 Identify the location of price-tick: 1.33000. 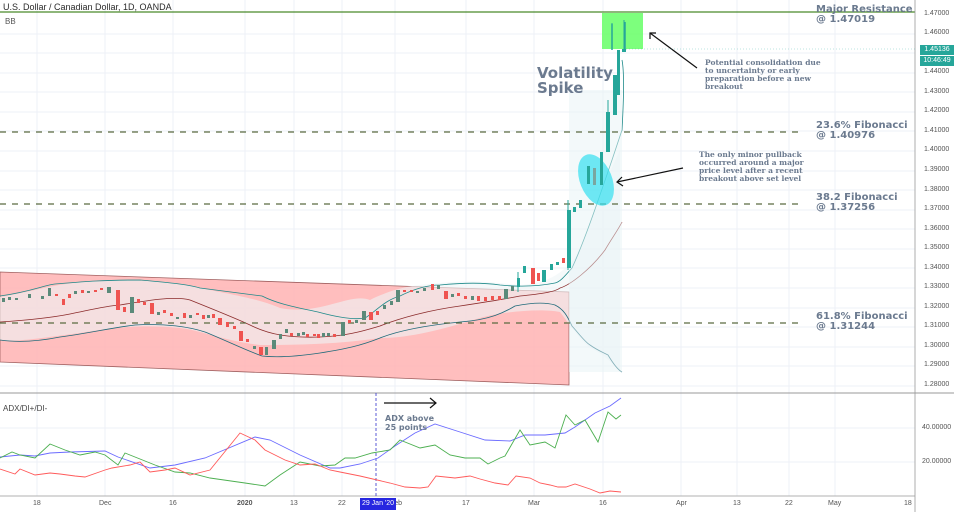
(937, 286).